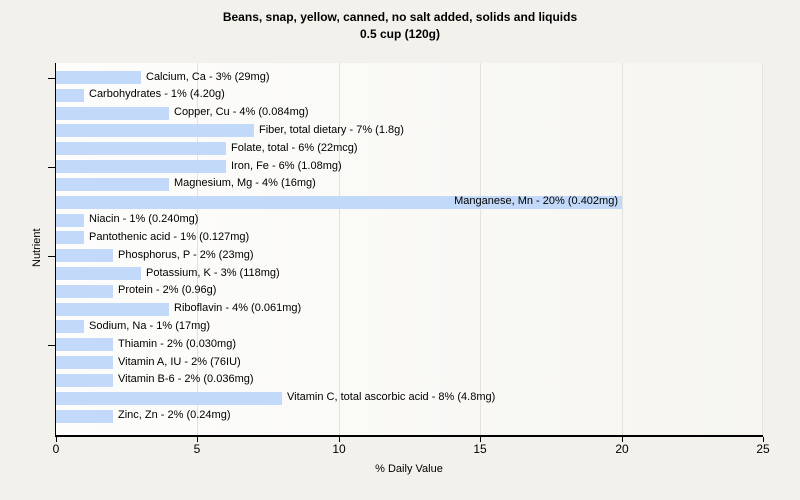 The height and width of the screenshot is (500, 800). Describe the element at coordinates (331, 130) in the screenshot. I see `bar-label-fiber-total-dietary: Fiber, total dietary - 7% (1.8g)` at that location.